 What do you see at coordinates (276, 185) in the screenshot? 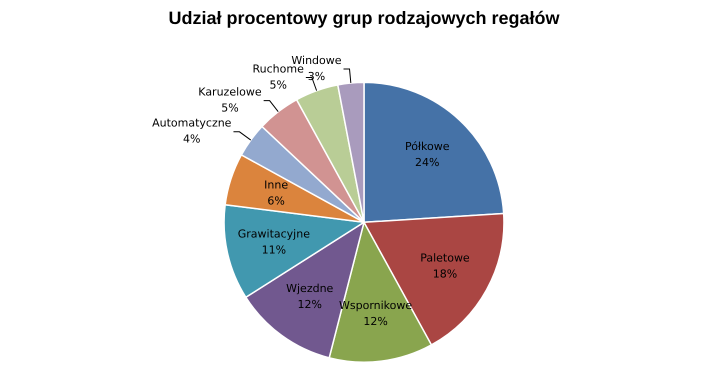
I see `slice-label: Inne` at bounding box center [276, 185].